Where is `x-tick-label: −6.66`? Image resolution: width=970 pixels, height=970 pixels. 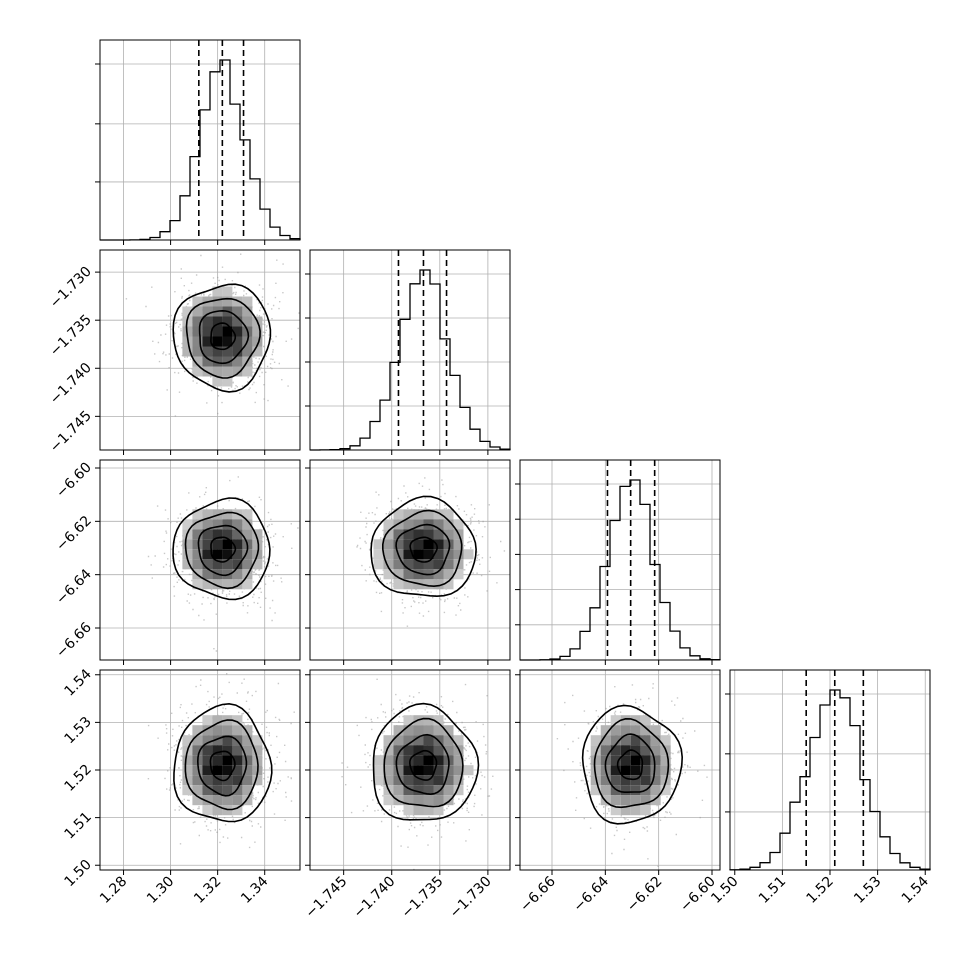 x-tick-label: −6.66 is located at coordinates (538, 894).